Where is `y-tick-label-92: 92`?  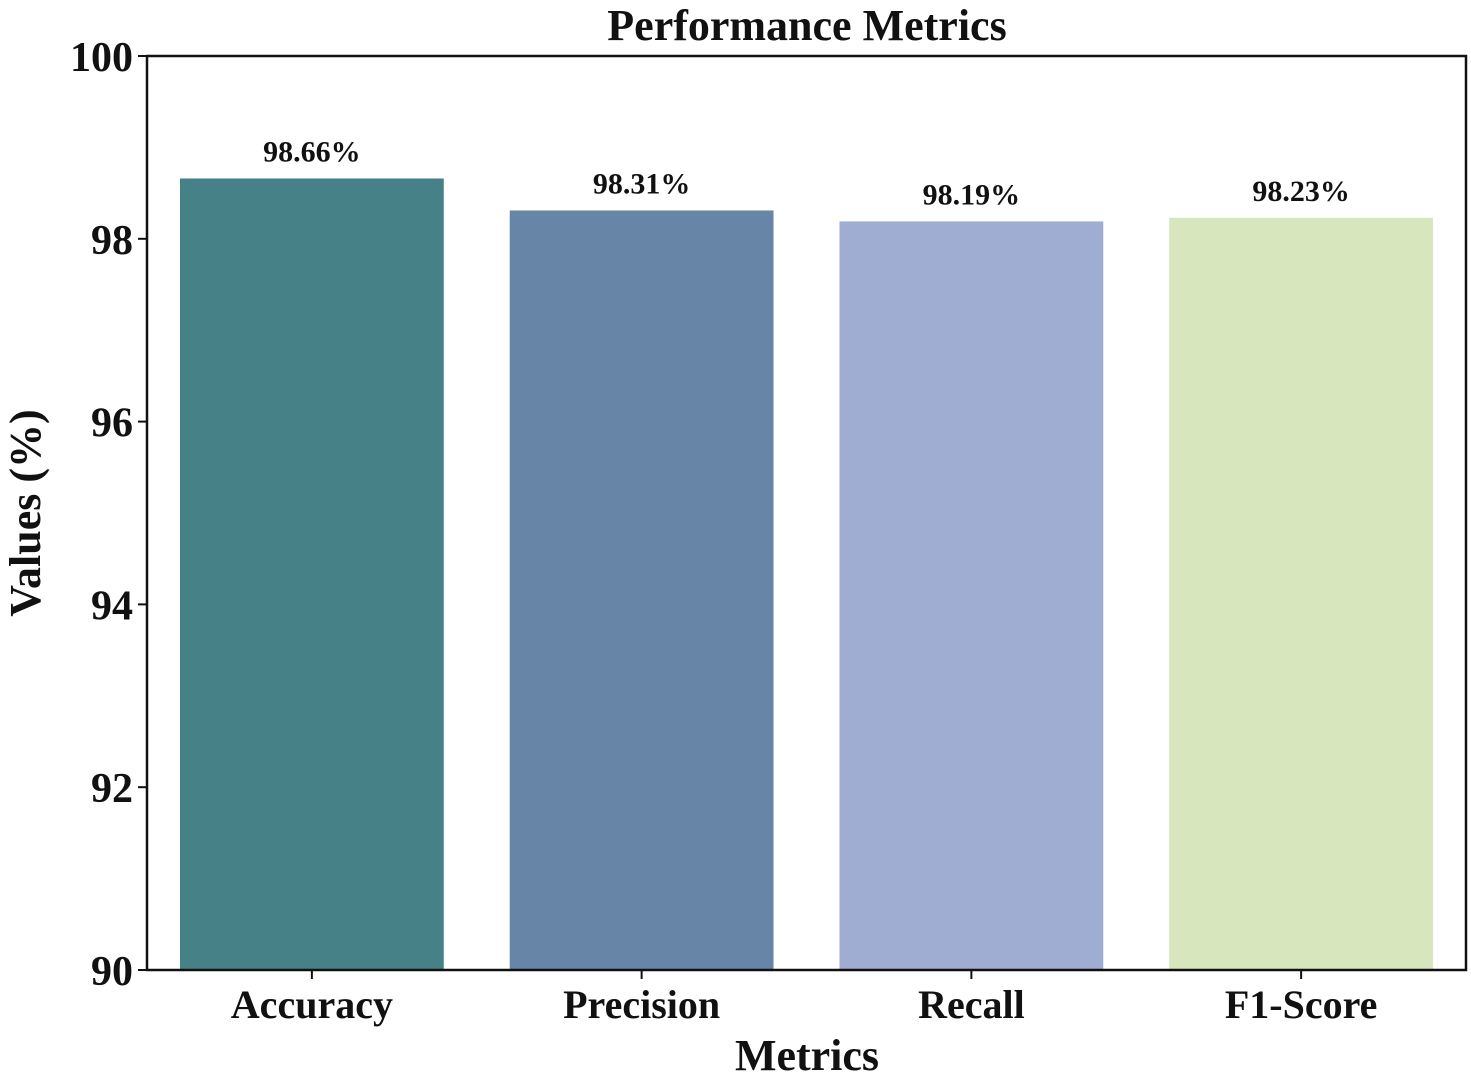 y-tick-label-92: 92 is located at coordinates (112, 789).